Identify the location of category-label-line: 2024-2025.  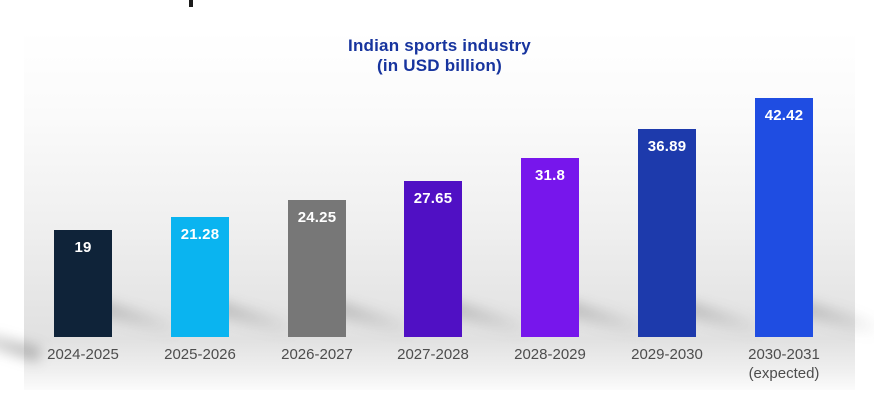
(83, 354).